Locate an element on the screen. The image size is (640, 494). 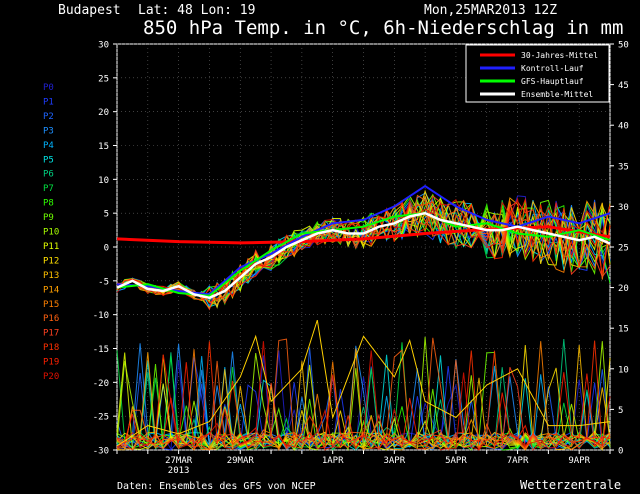
member-label-P8: P8 is located at coordinates (48, 204).